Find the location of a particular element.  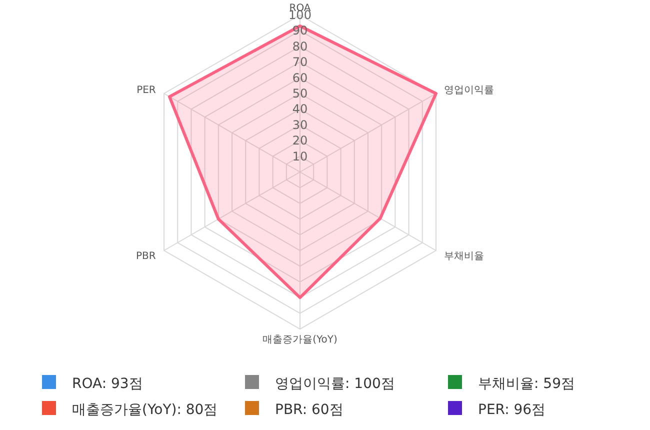

y-tick-label: 20 is located at coordinates (300, 141).